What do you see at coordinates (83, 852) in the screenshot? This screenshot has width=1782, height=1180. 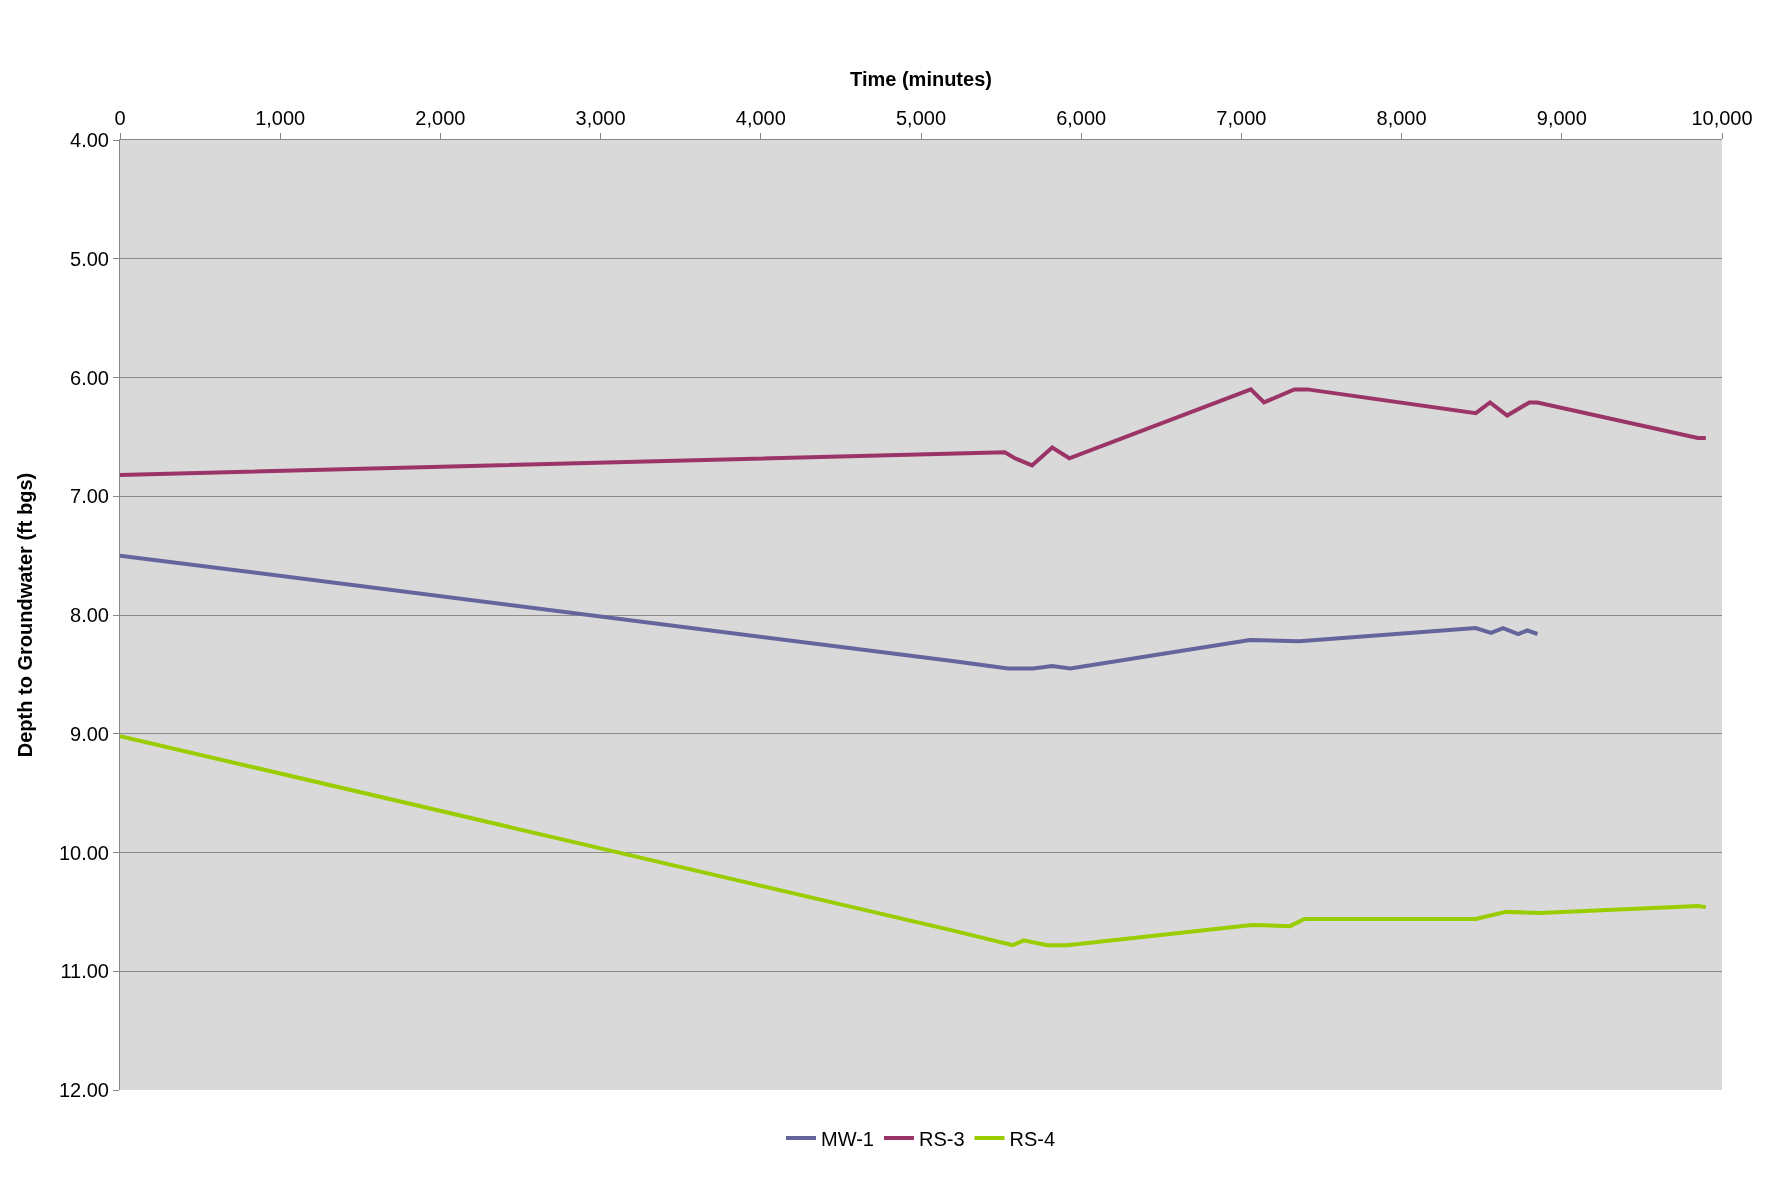 I see `y-tick-label: 10.00` at bounding box center [83, 852].